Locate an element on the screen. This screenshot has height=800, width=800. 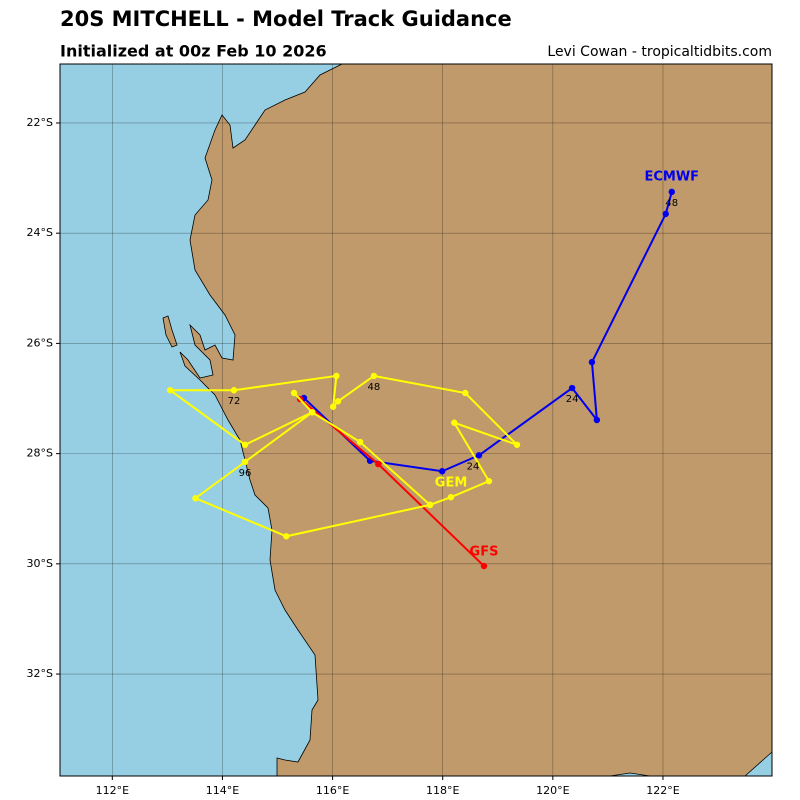
y-tick-label: 32°S is located at coordinates (40, 673).